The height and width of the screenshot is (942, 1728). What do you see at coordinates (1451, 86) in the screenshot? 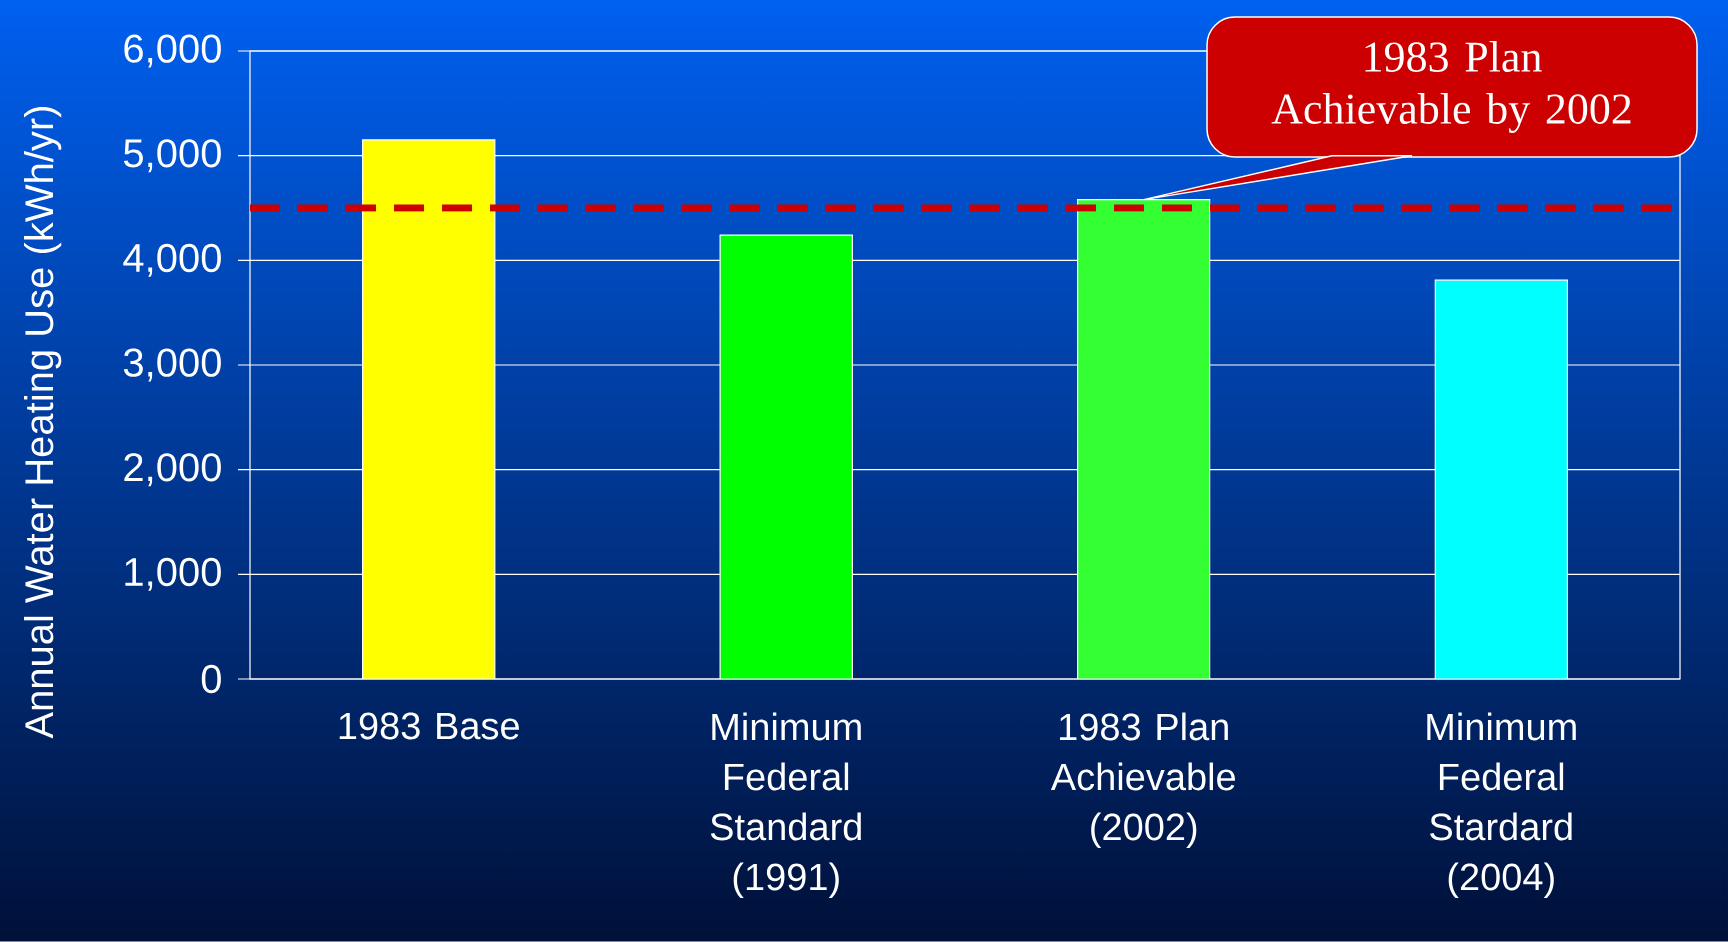
I see `annotation: 1983 Plan Achievable by 2002` at bounding box center [1451, 86].